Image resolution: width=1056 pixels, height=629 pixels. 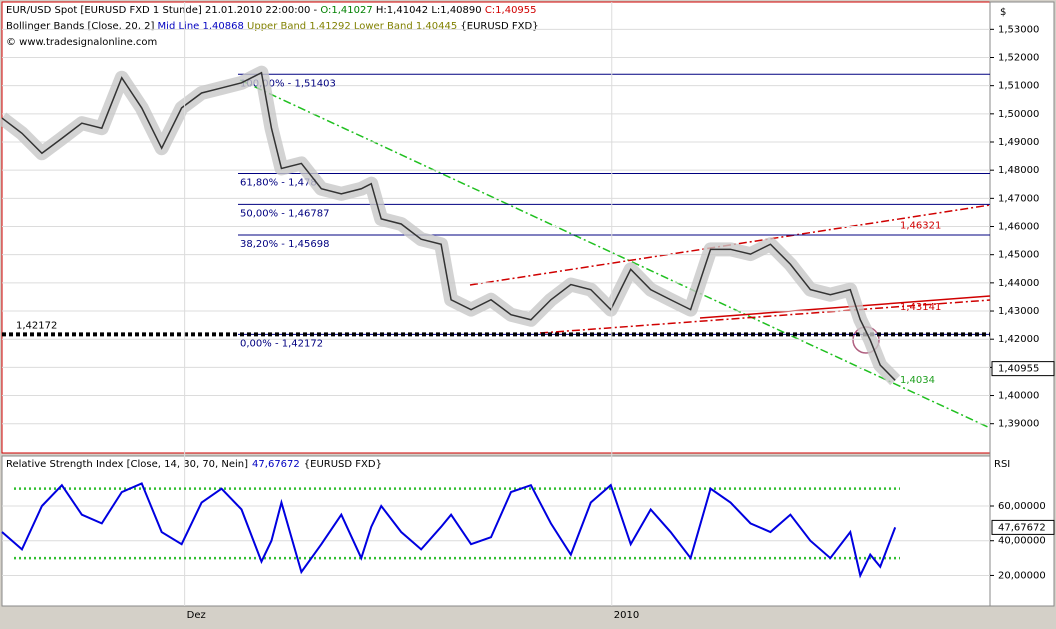 I want to click on y-tick-label: 1,52000, so click(x=1018, y=57).